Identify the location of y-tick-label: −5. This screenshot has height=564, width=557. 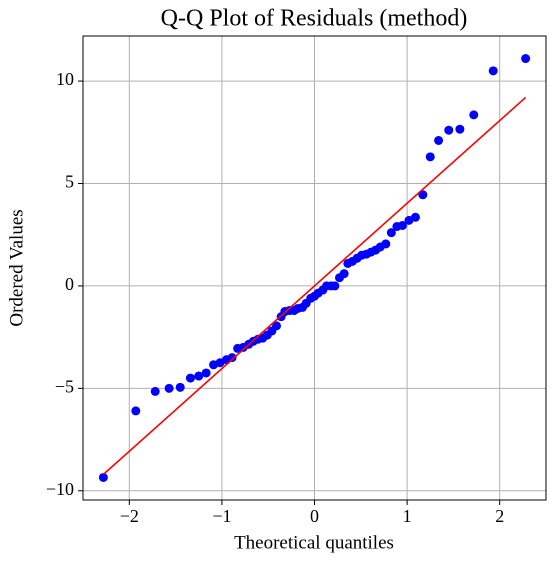
(64, 386).